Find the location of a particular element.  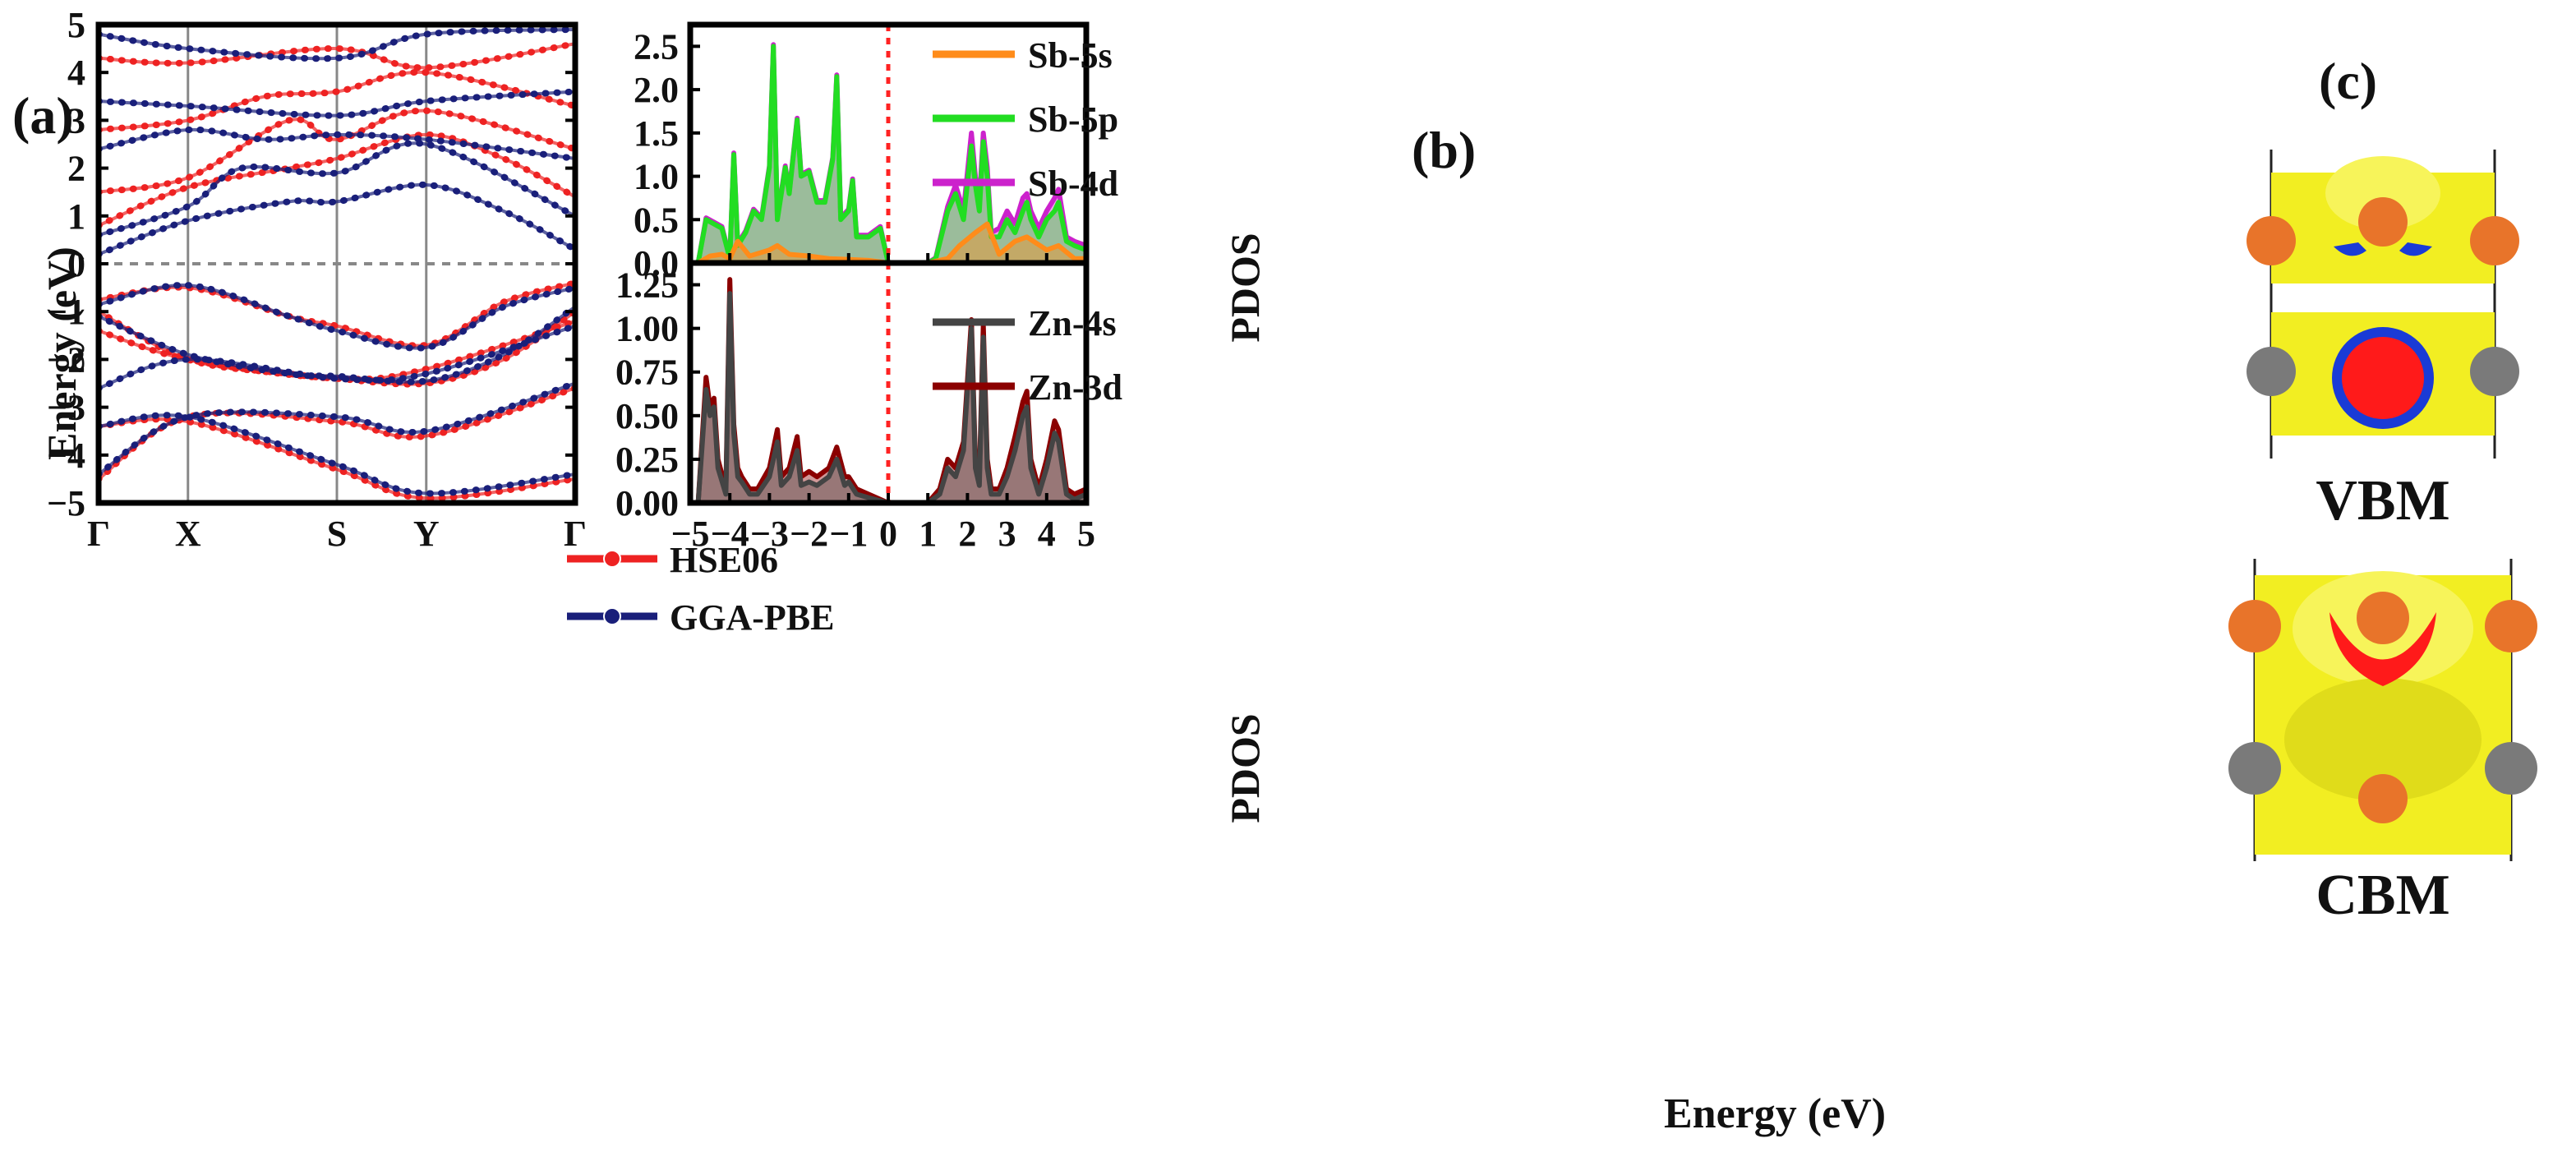

cbm-red-region is located at coordinates (2382, 649).